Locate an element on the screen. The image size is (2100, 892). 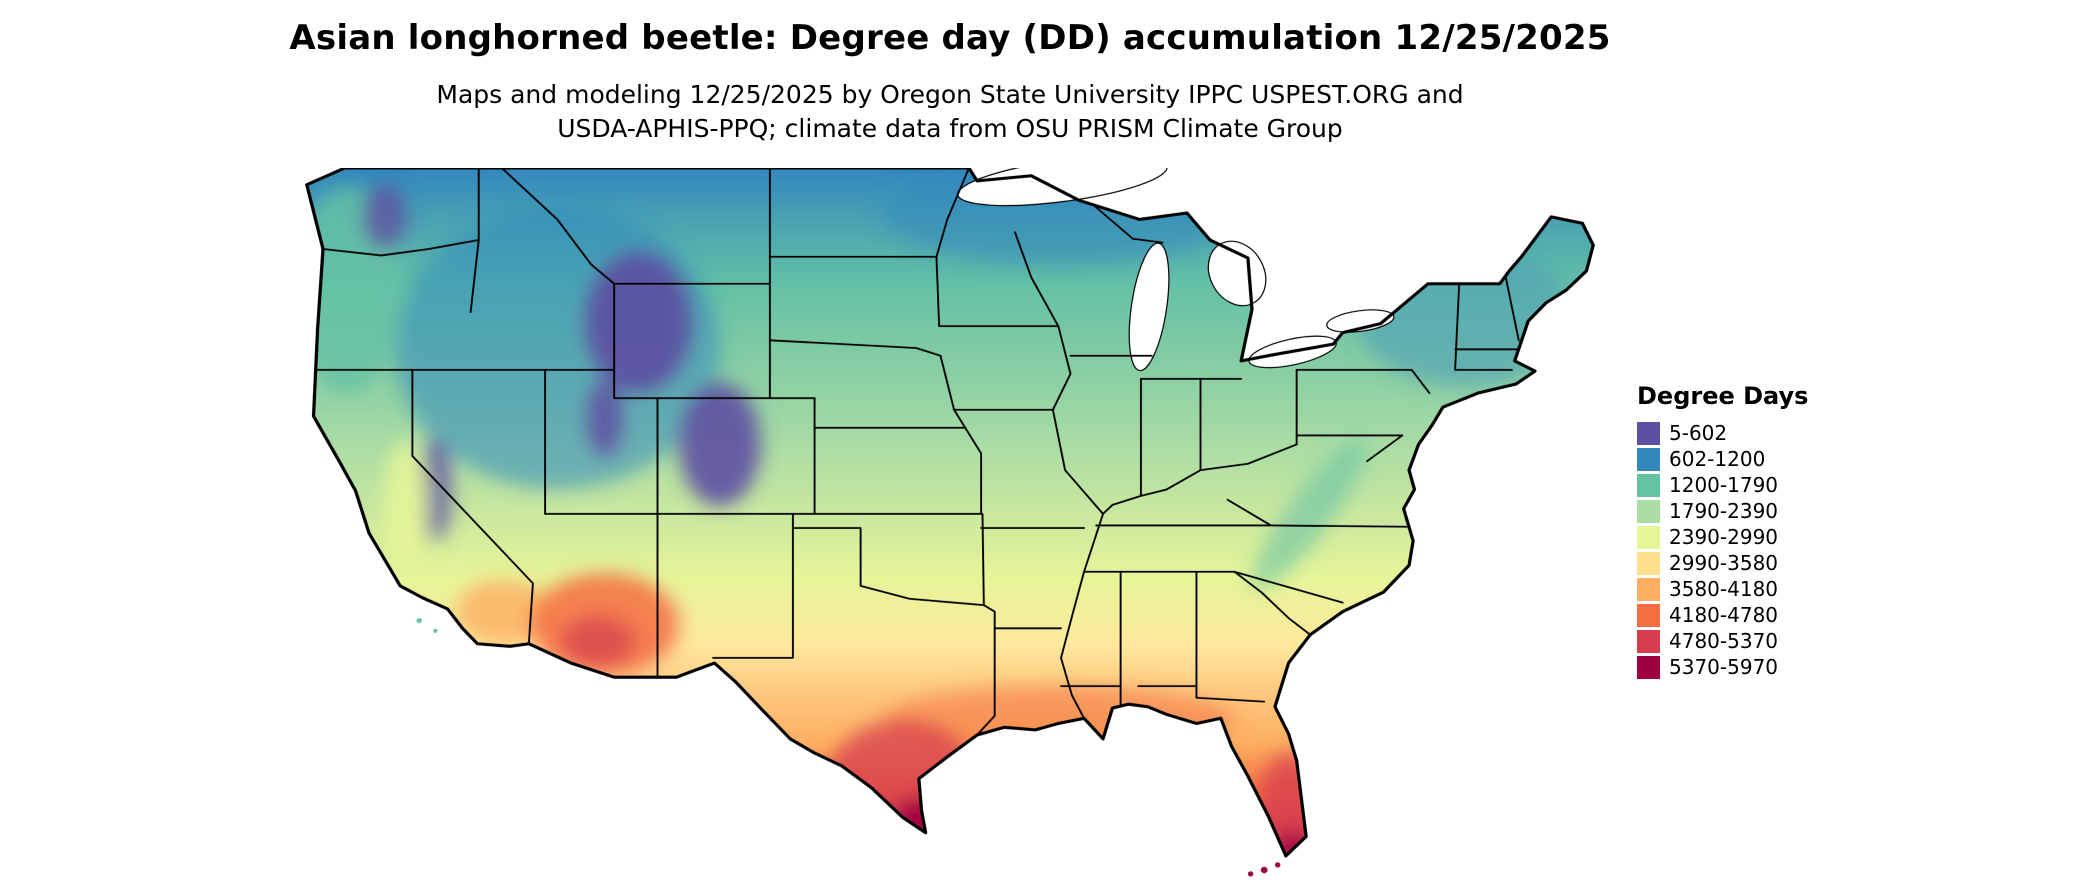
legend-label: 602-1200 is located at coordinates (1717, 459).